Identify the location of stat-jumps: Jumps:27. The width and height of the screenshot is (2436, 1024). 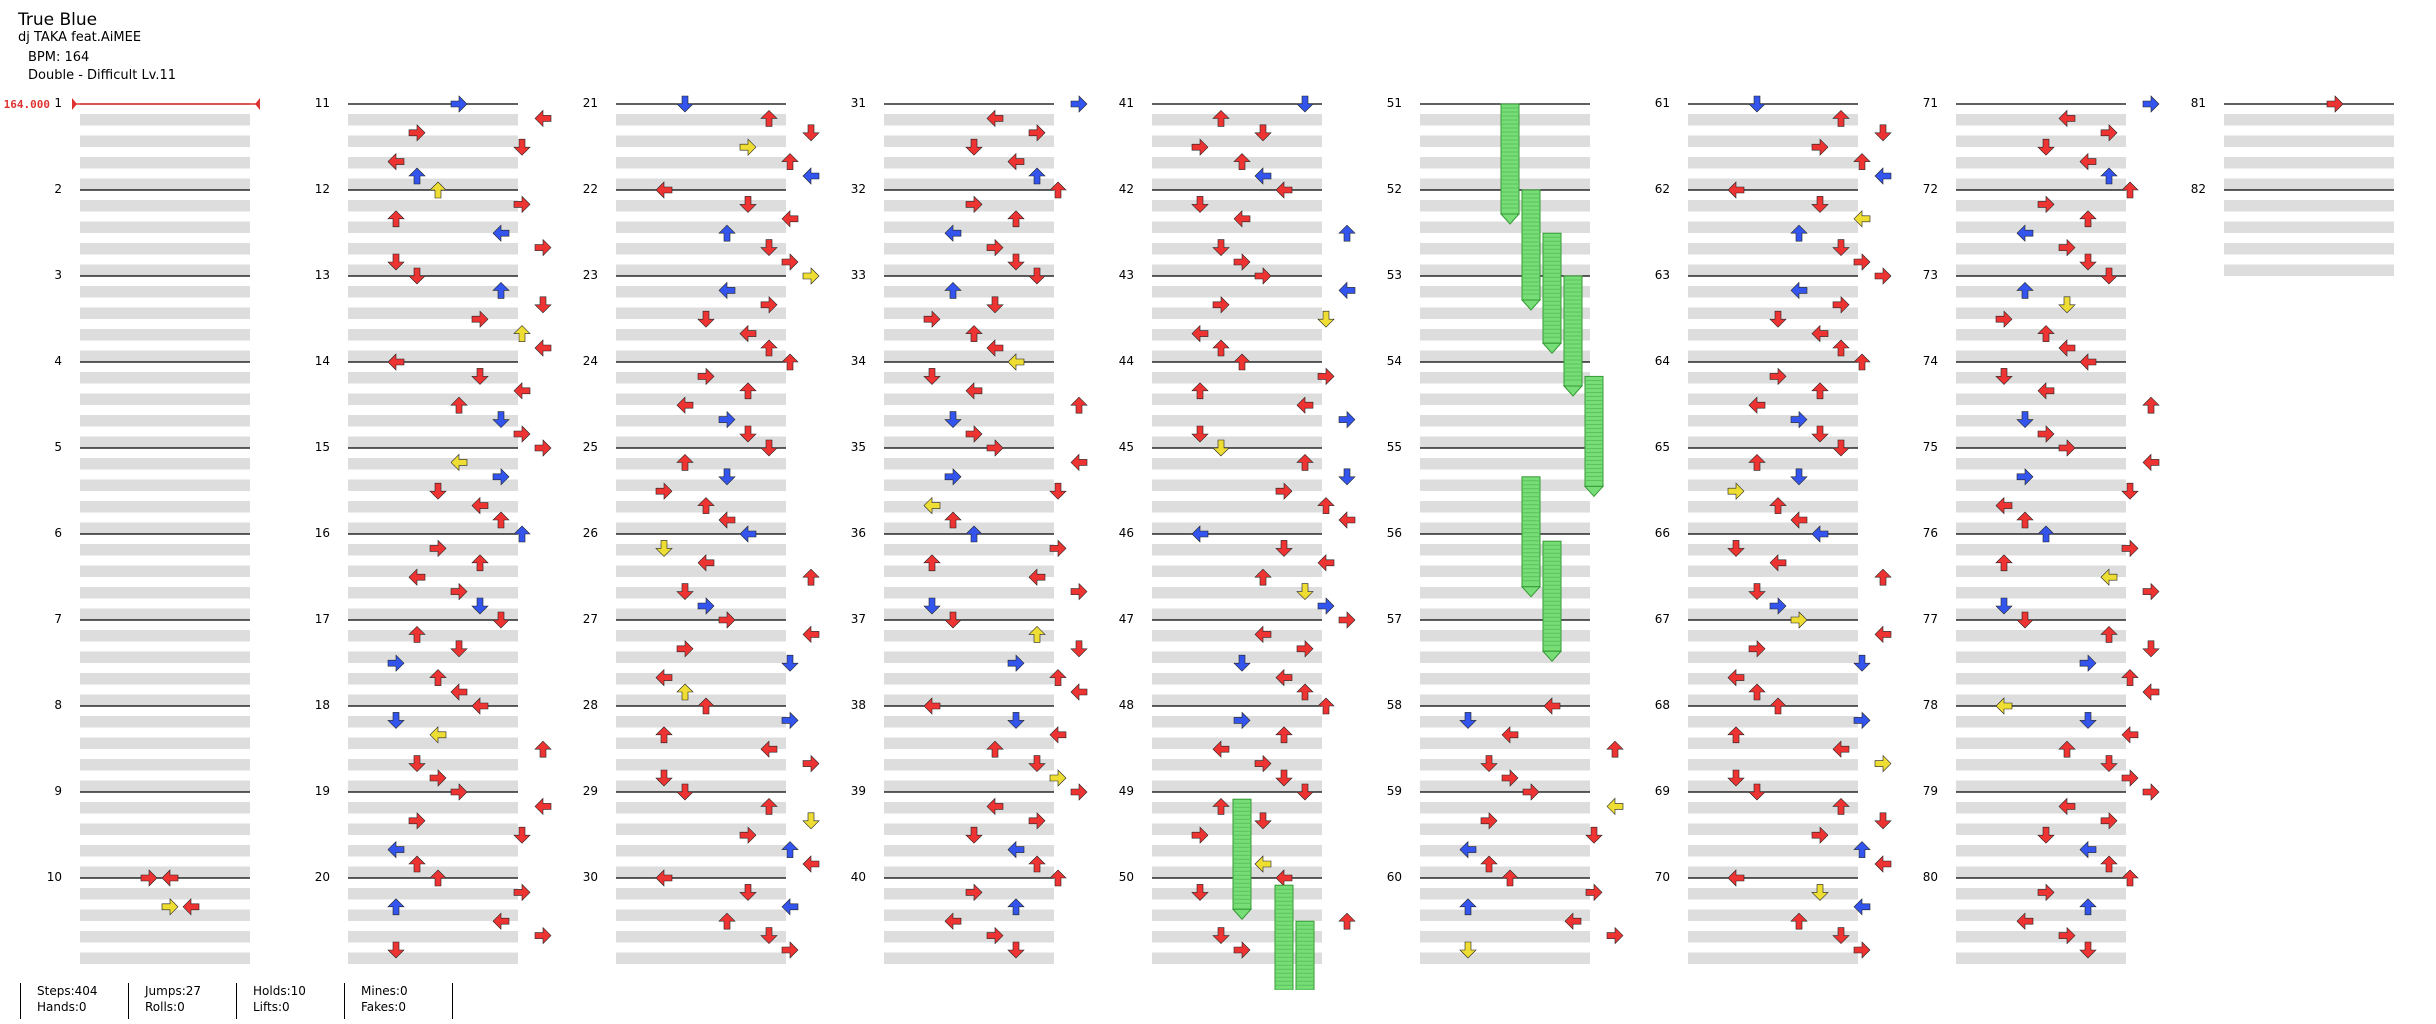
(173, 991).